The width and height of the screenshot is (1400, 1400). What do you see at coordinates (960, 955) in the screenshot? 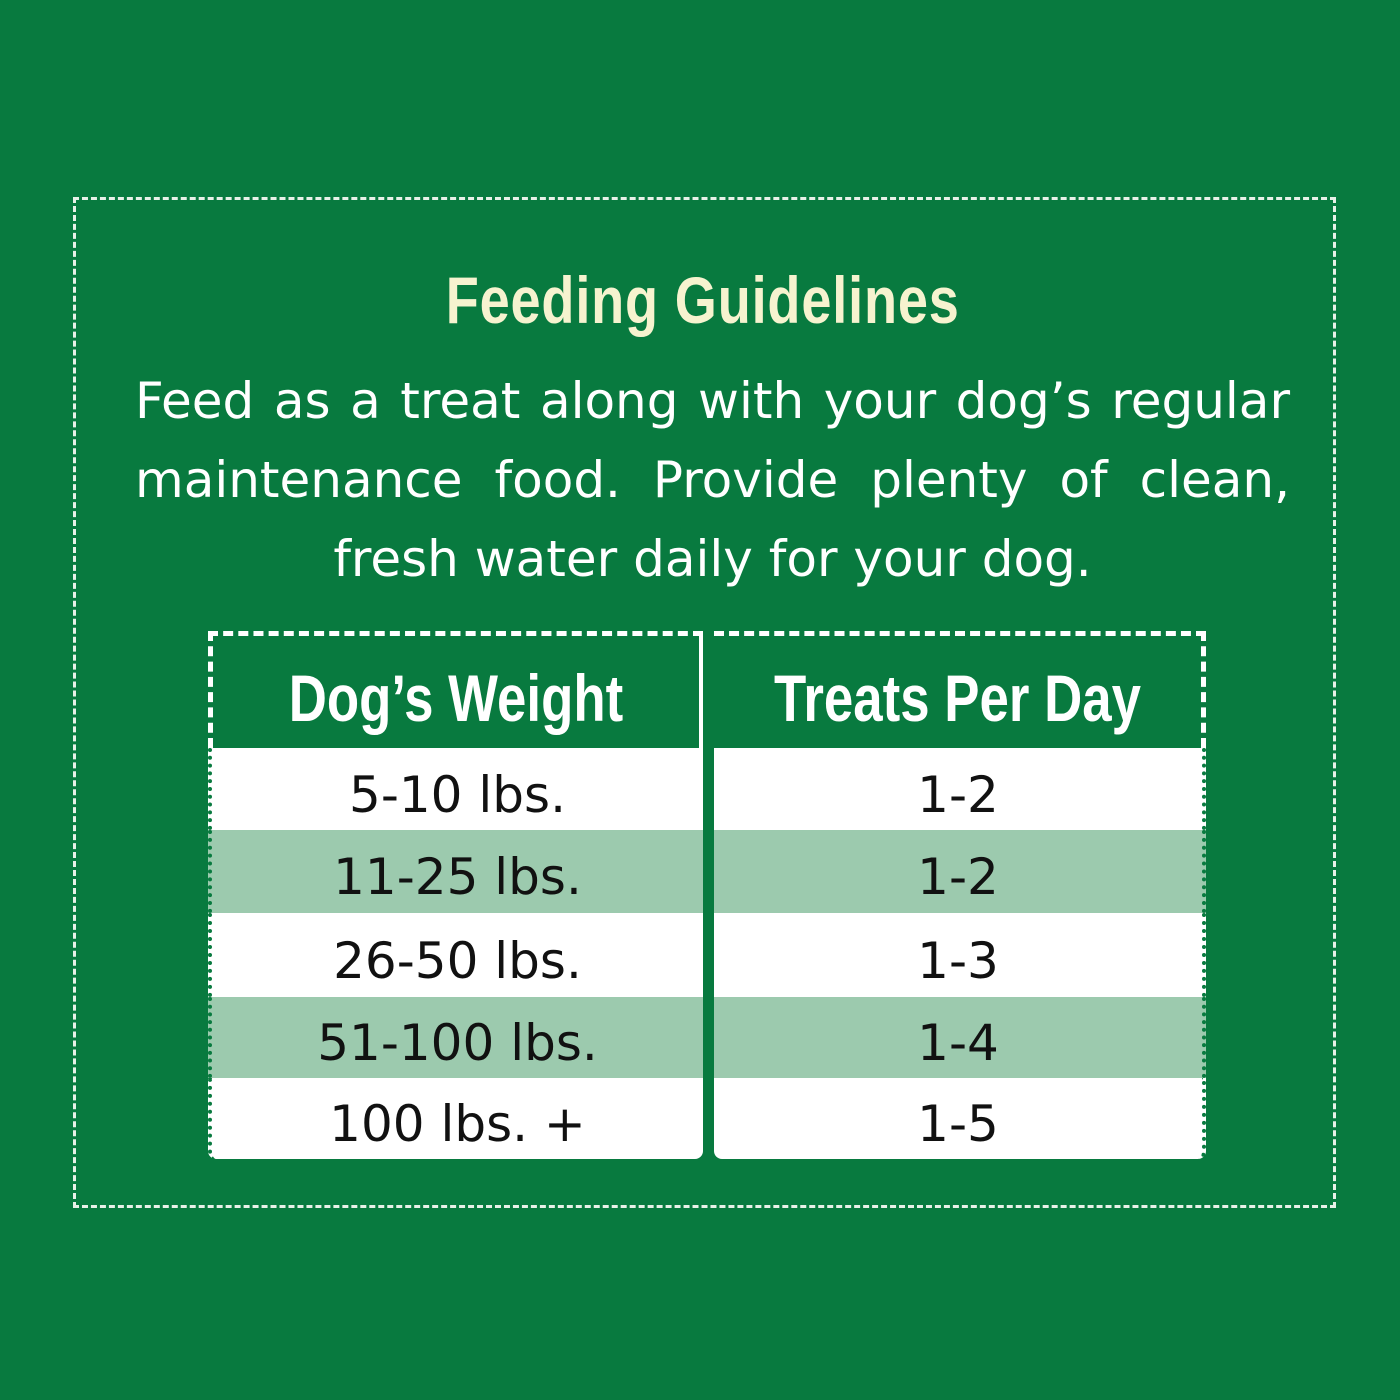
I see `table-cell: 1-3` at bounding box center [960, 955].